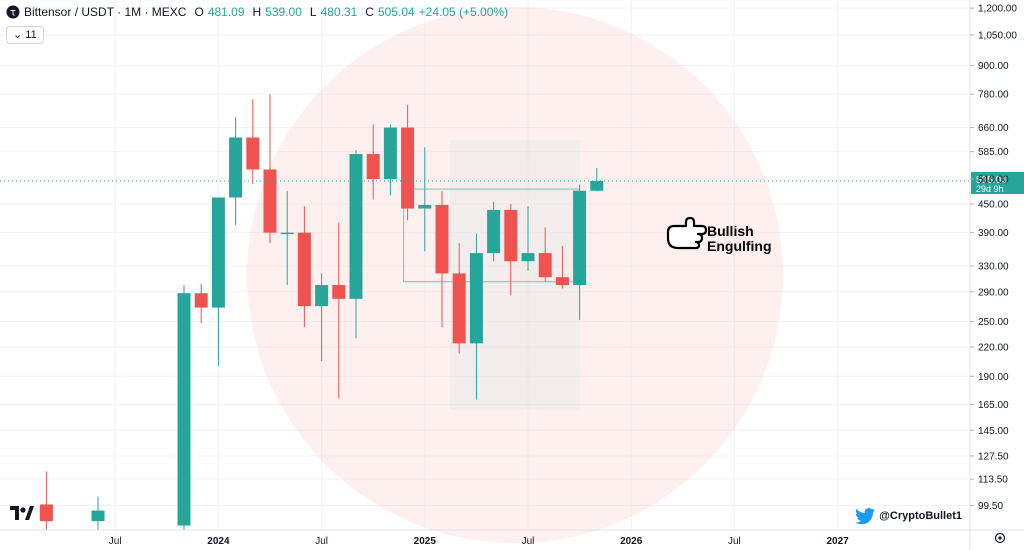 Image resolution: width=1024 pixels, height=550 pixels. Describe the element at coordinates (993, 377) in the screenshot. I see `price-tick-label: 190.00` at that location.